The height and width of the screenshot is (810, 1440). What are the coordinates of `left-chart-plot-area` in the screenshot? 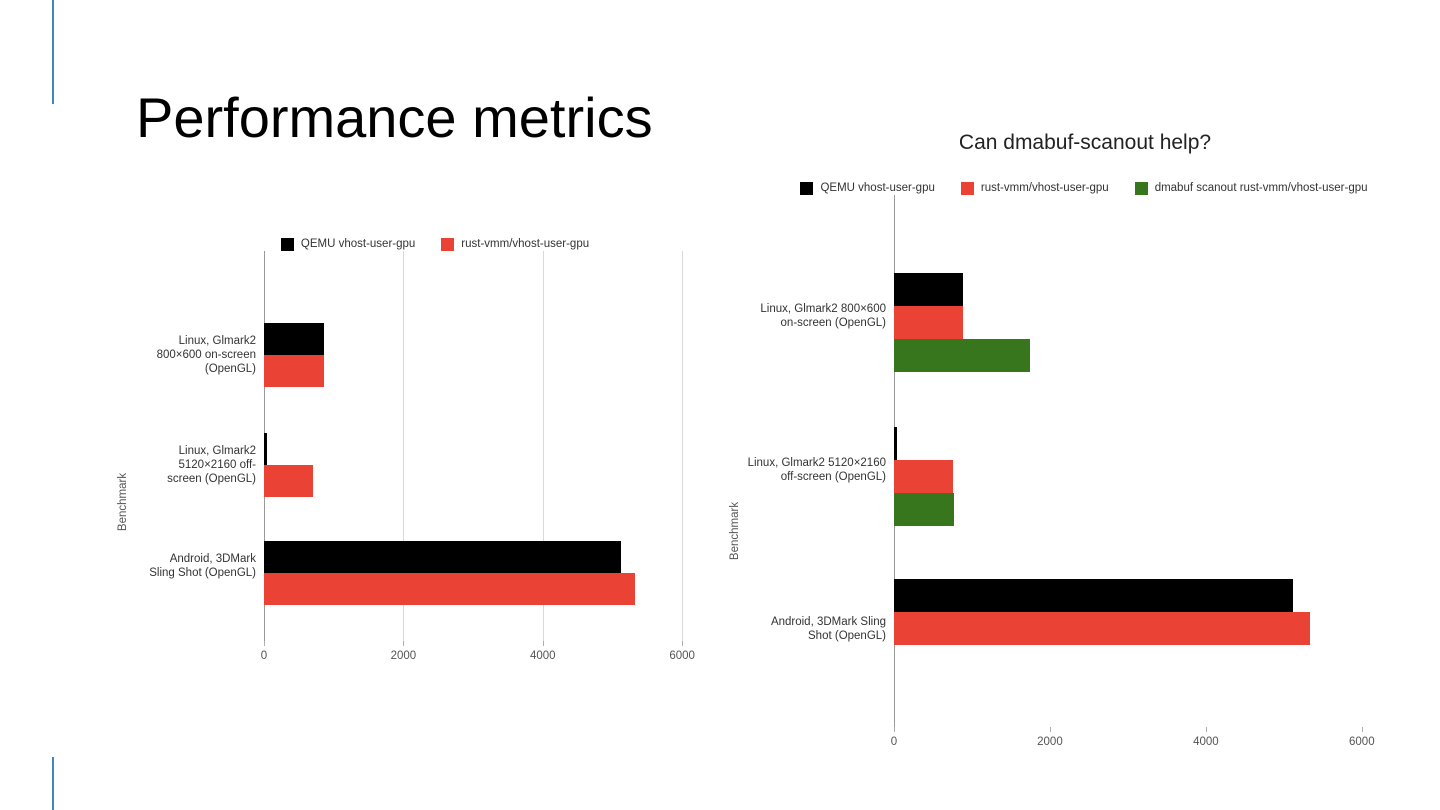 It's located at (487, 446).